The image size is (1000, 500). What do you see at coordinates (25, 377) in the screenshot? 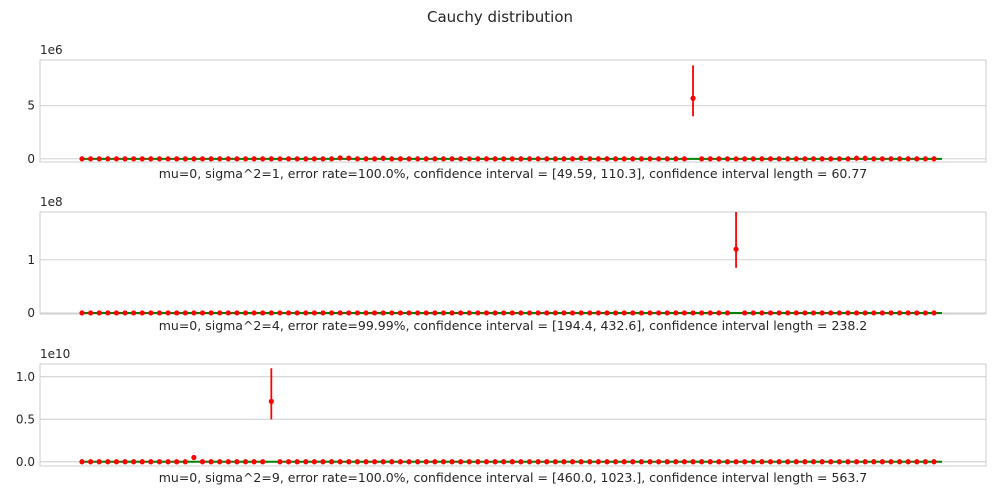
I see `y-tick-label: 1.0` at bounding box center [25, 377].